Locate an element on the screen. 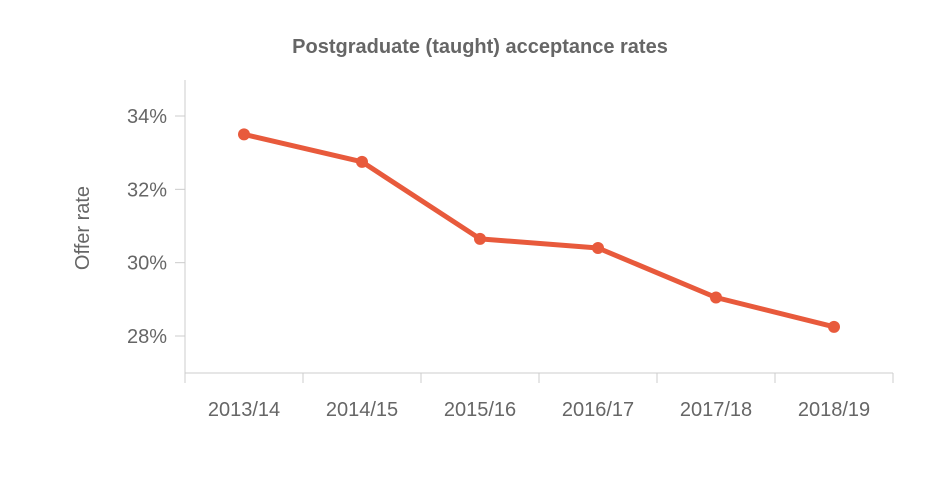 This screenshot has width=946, height=482. x-tick-label: 2017/18 is located at coordinates (716, 410).